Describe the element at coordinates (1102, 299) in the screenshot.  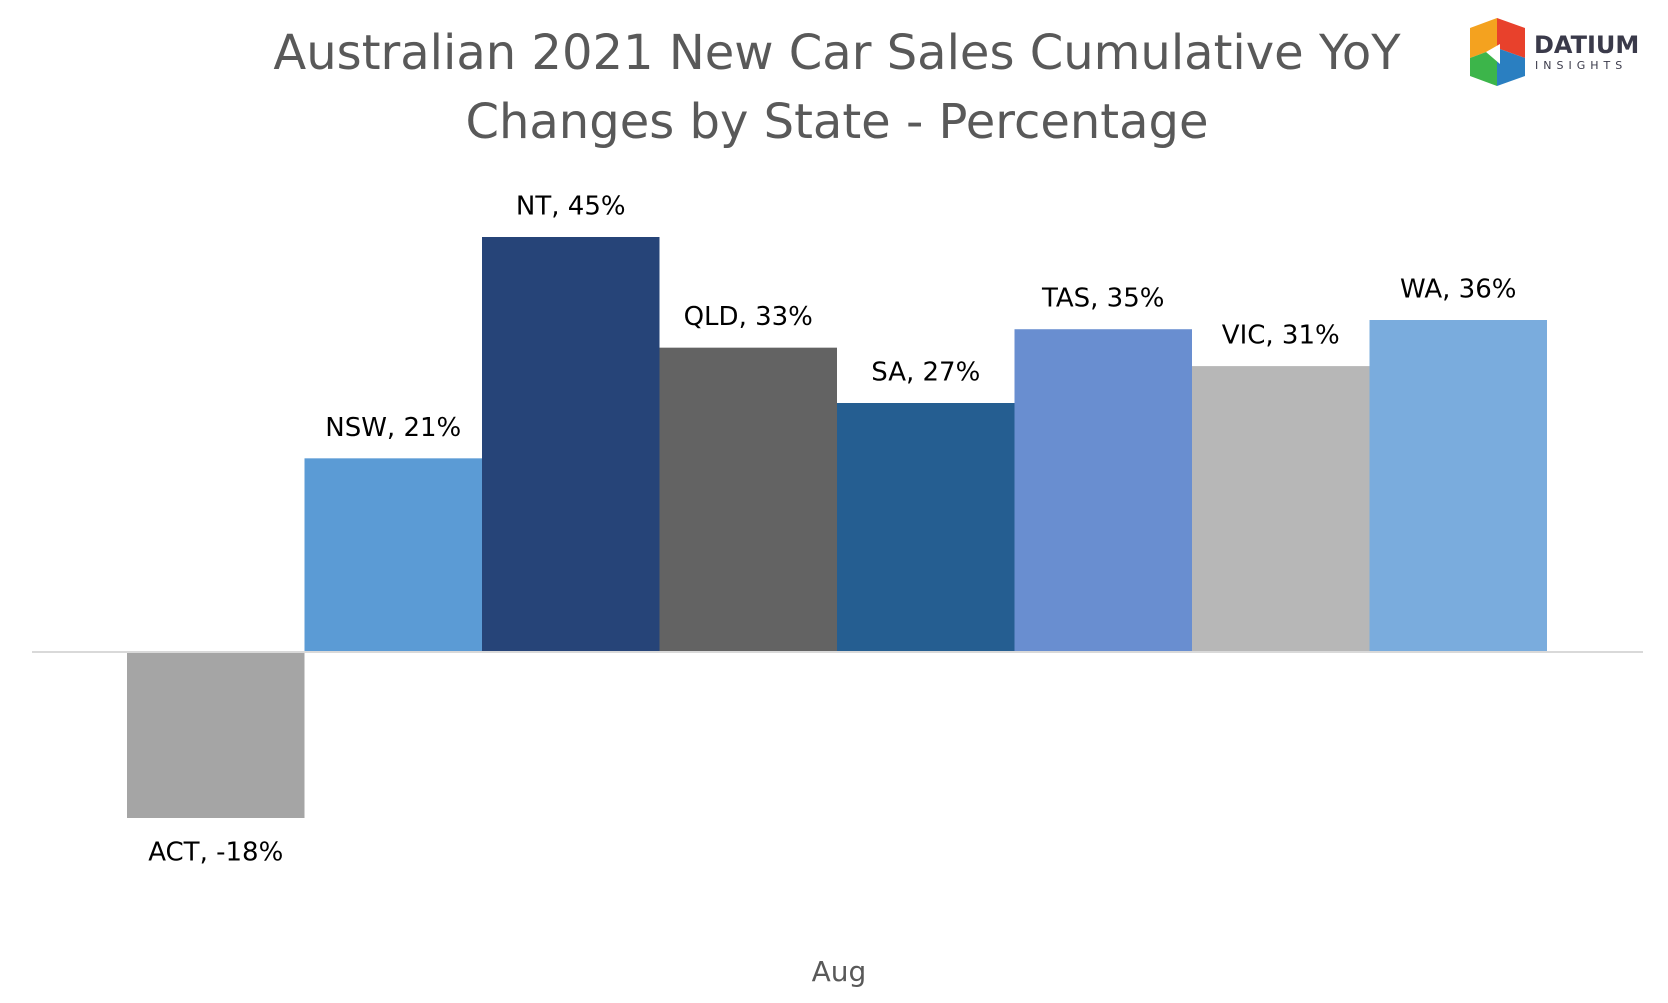
I see `data-label: TAS, 35%` at that location.